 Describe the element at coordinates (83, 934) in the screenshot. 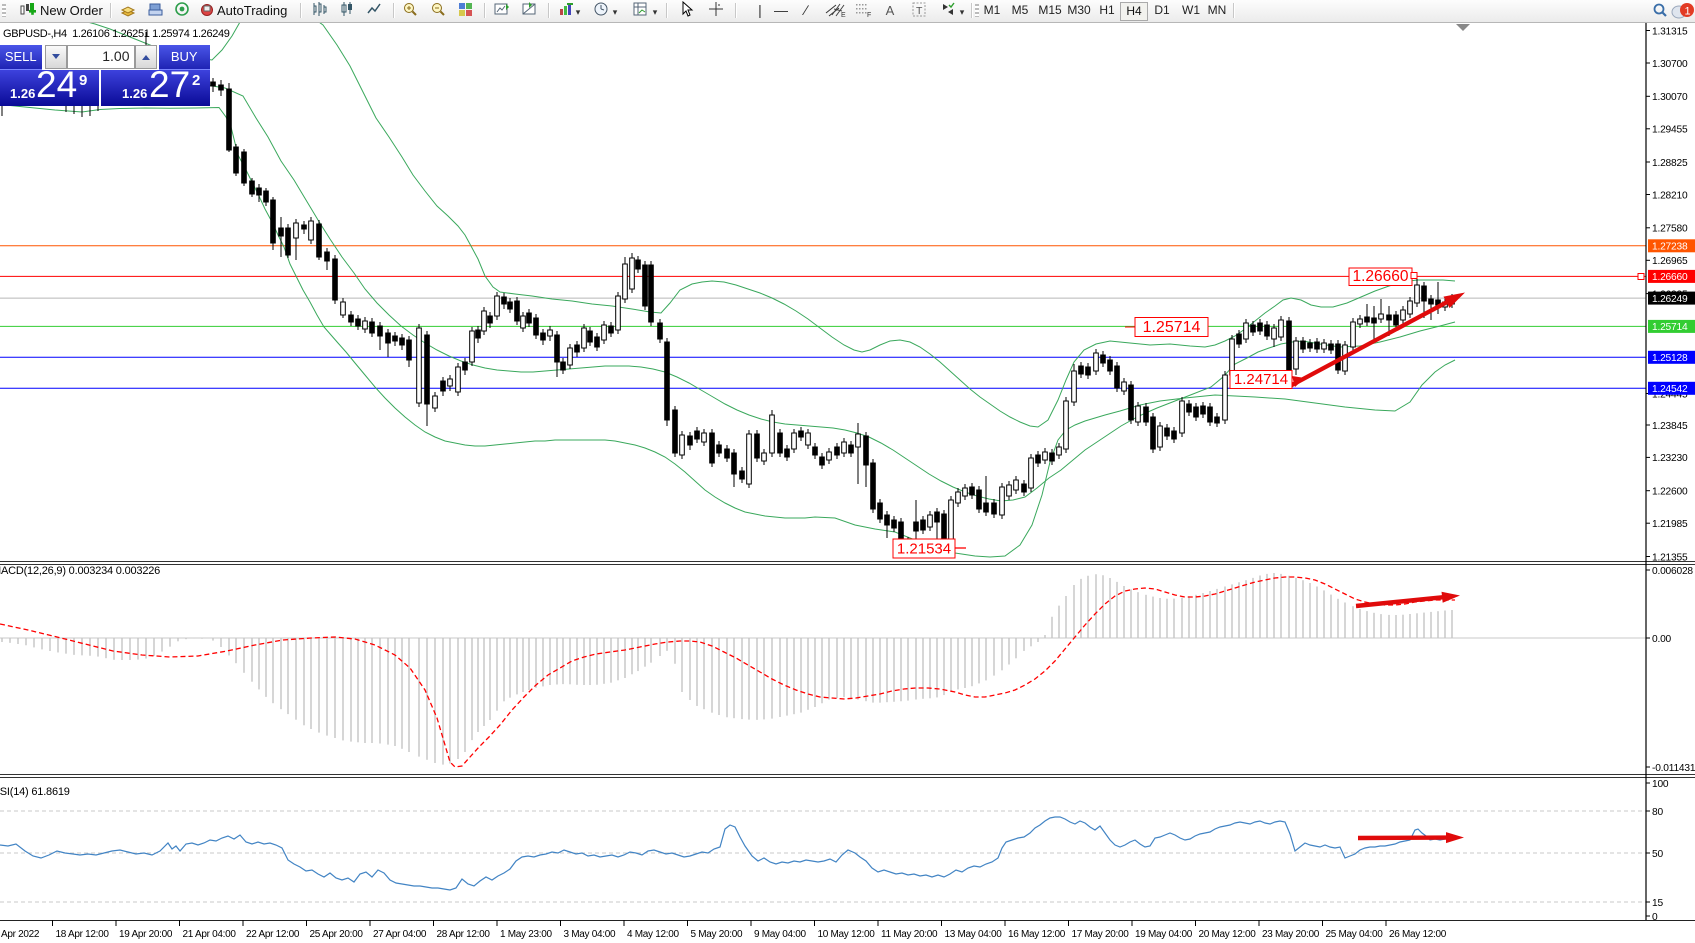

I see `svg-text: 18 Apr 12:00` at that location.